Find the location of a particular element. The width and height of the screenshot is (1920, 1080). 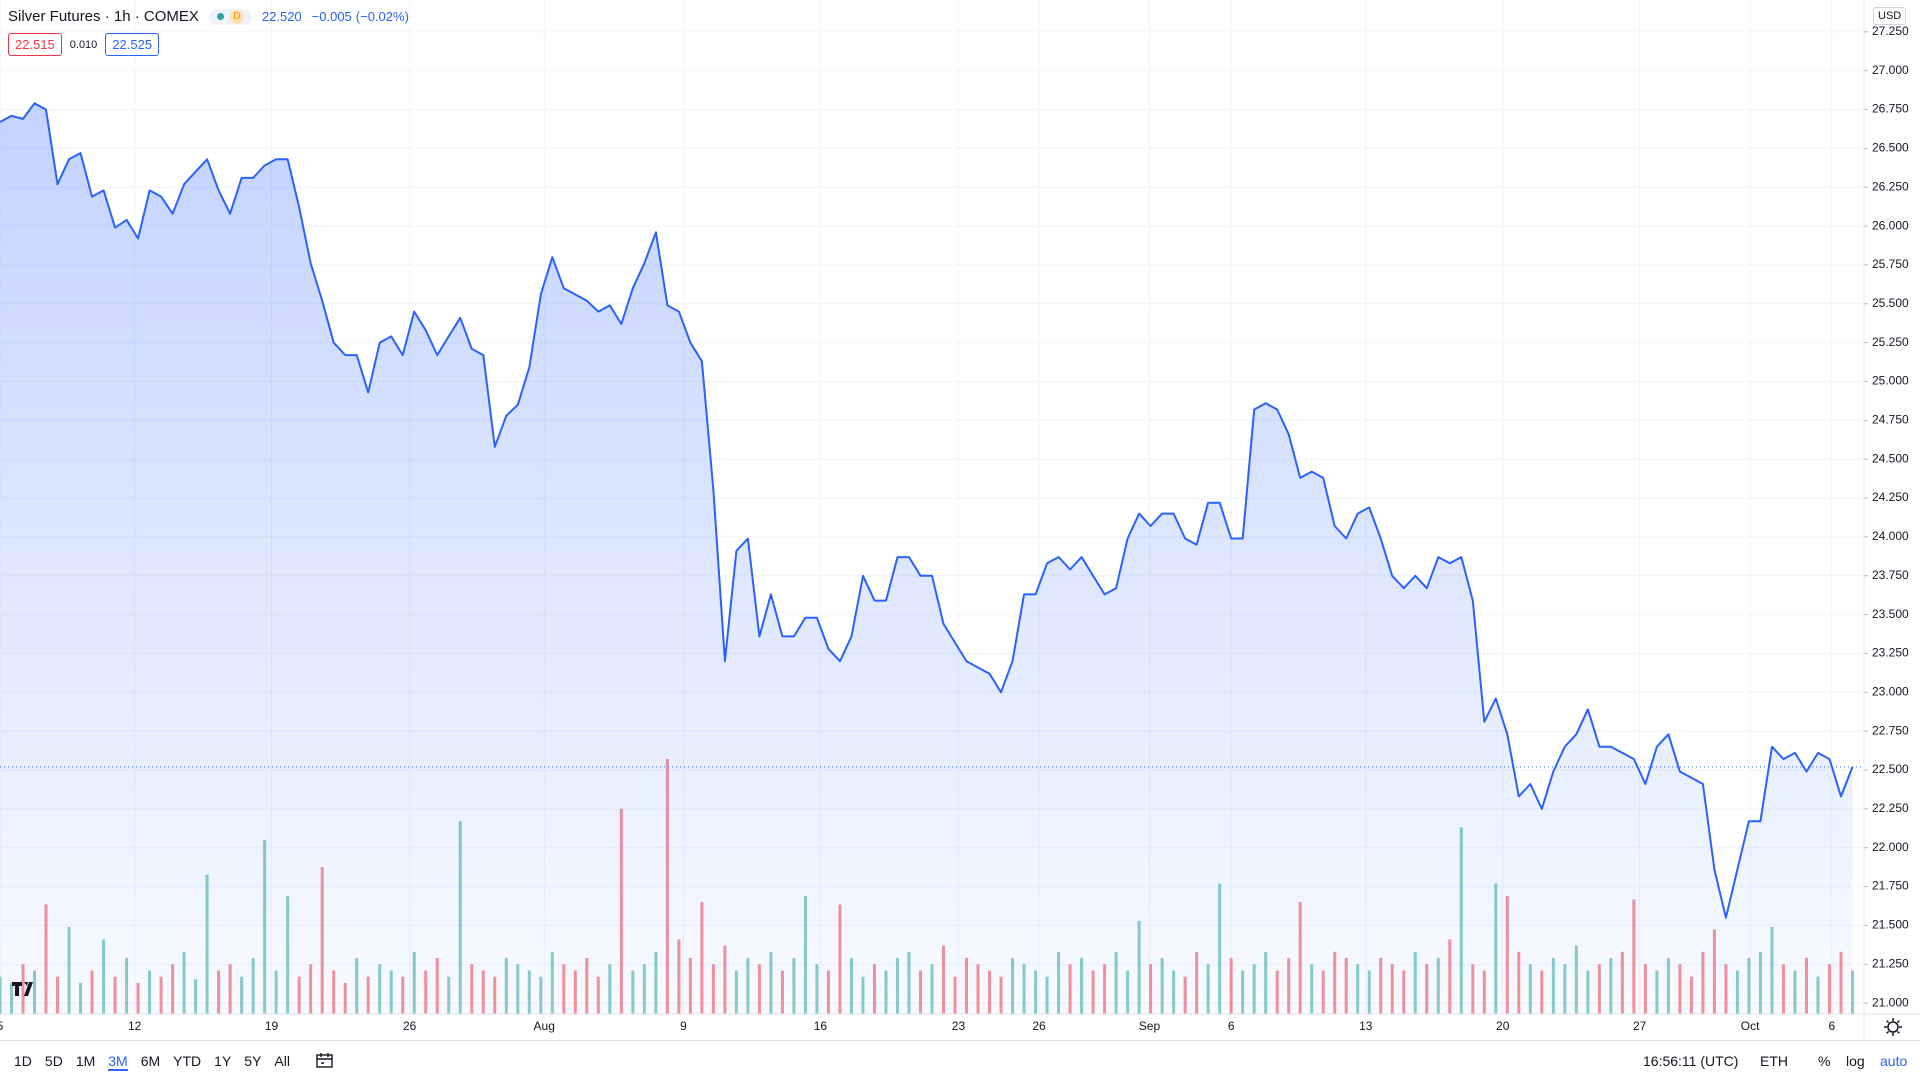

range-button: 6M is located at coordinates (150, 1061).